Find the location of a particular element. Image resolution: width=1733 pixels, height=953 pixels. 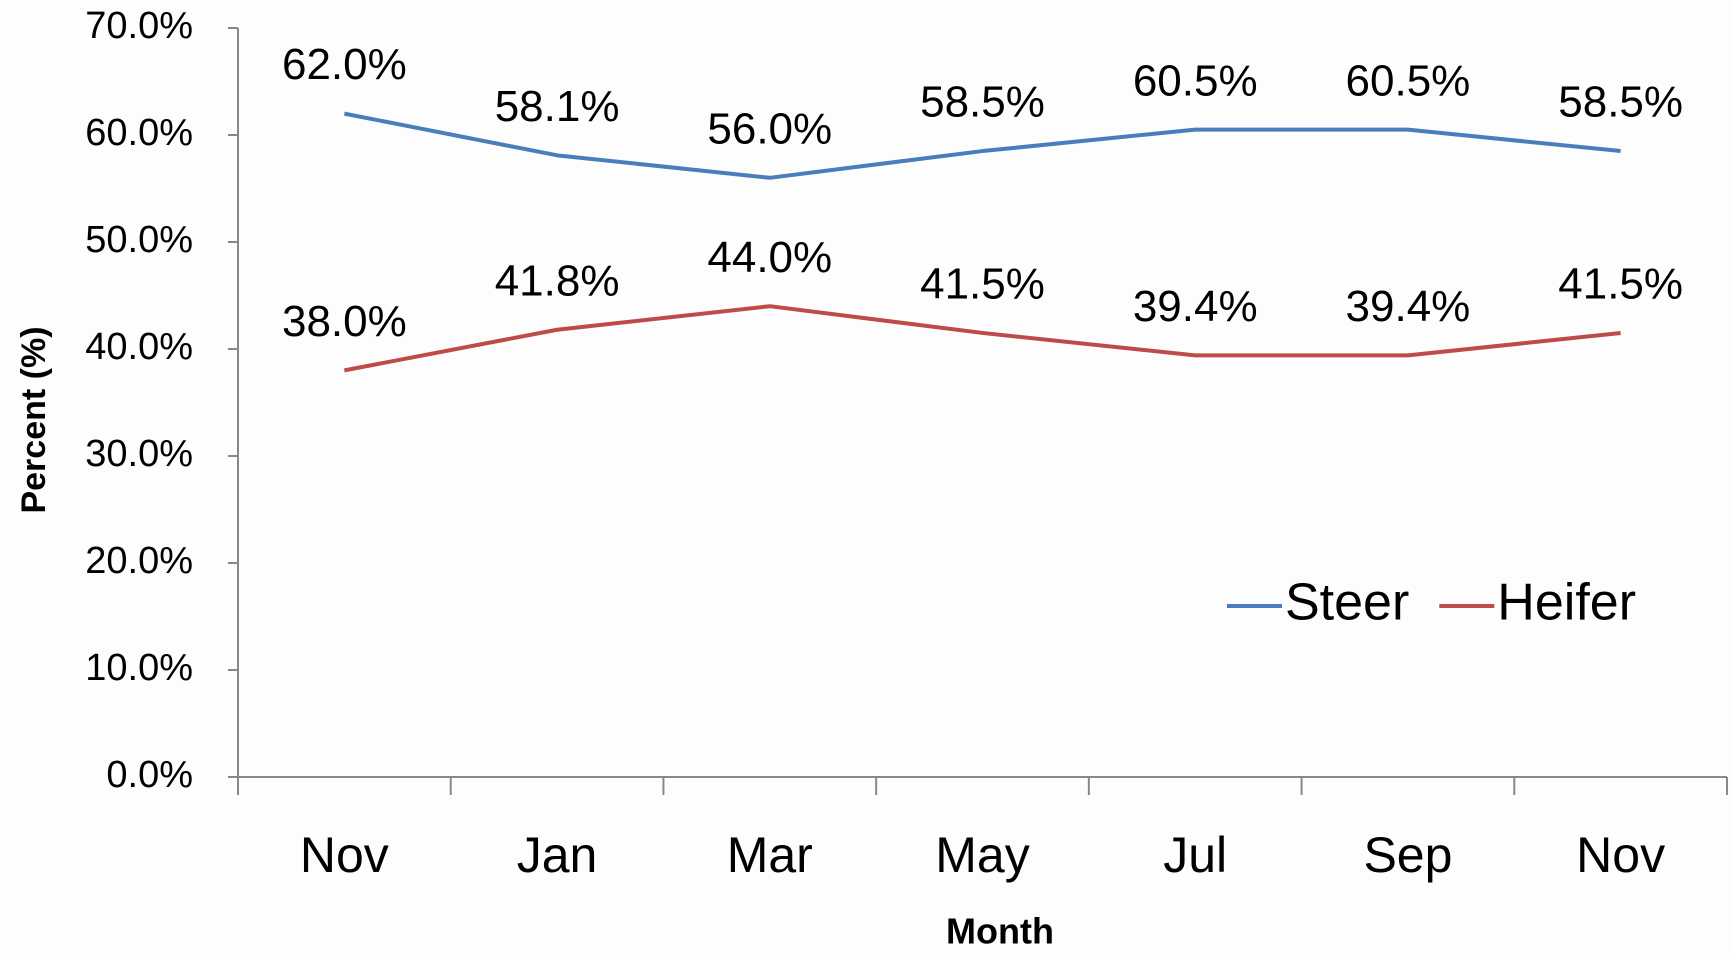

data-label: 44.0% is located at coordinates (769, 257).